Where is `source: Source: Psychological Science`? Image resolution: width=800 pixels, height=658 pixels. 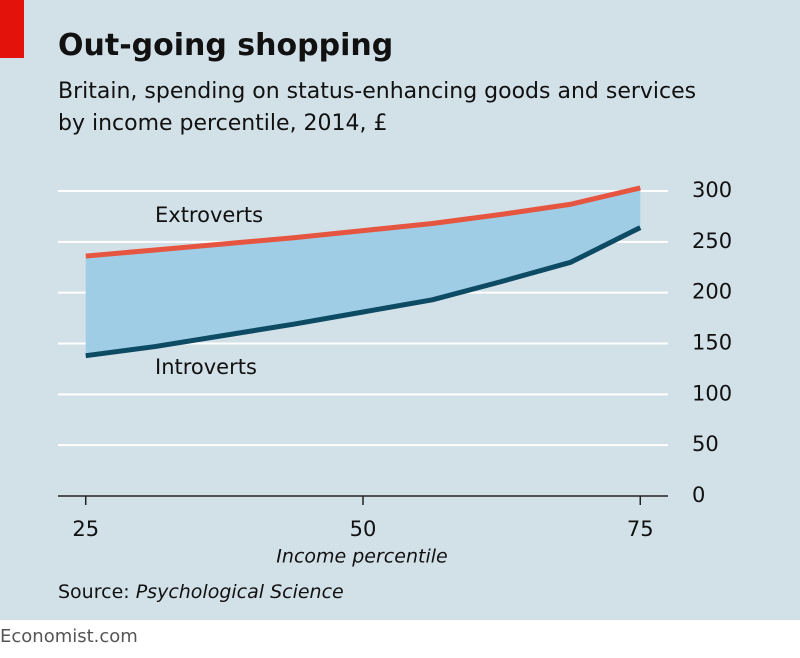 source: Source: Psychological Science is located at coordinates (201, 592).